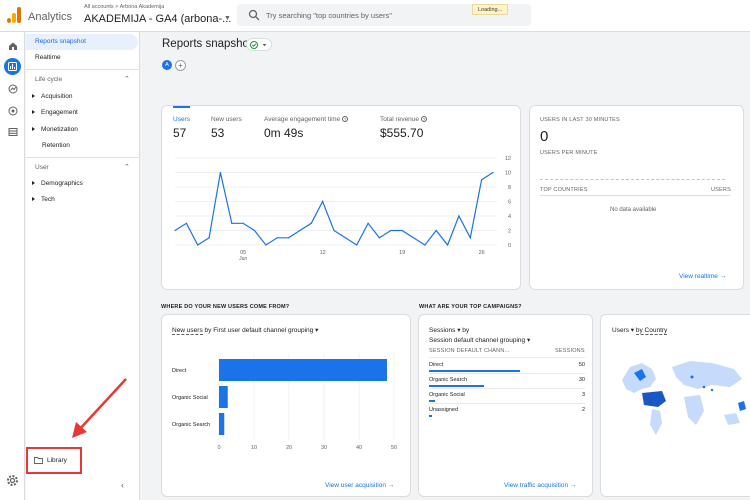 This screenshot has height=500, width=750. Describe the element at coordinates (540, 485) in the screenshot. I see `view-traffic-acquisition-link: View traffic acquisition →` at that location.